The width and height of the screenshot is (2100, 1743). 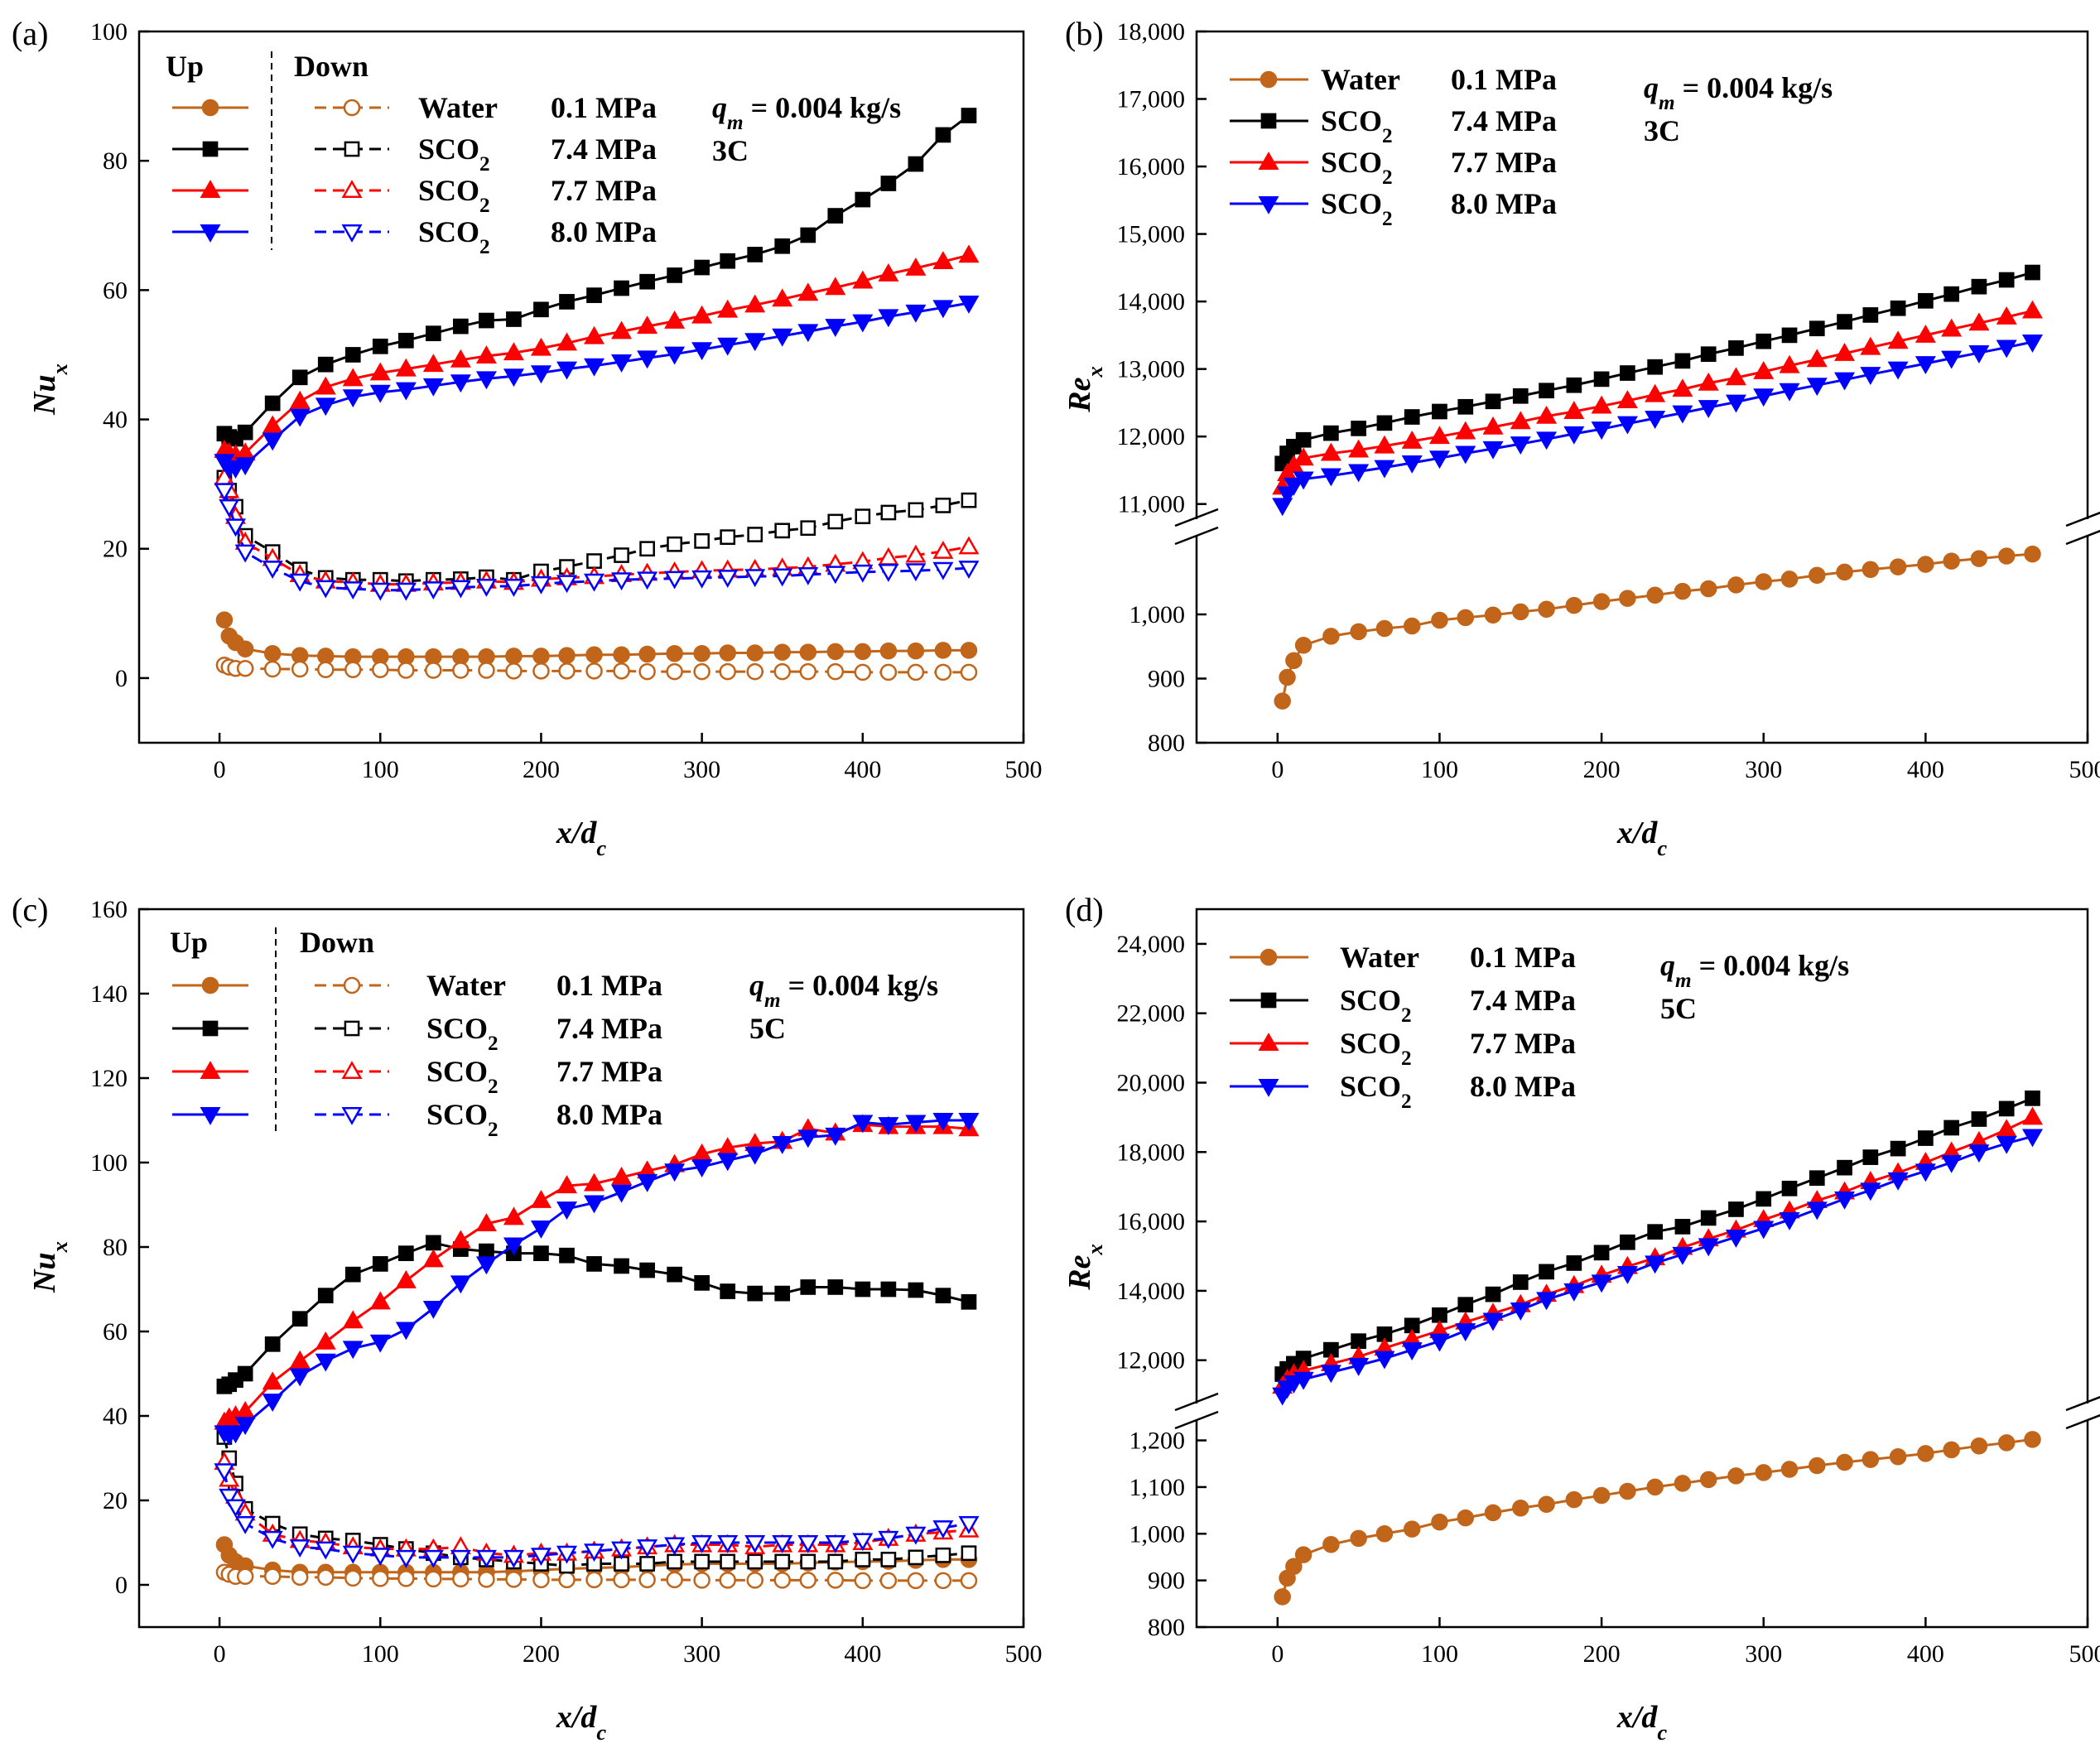 I want to click on flow-rate-annotation: qm = 0.004 kg/s, so click(x=806, y=112).